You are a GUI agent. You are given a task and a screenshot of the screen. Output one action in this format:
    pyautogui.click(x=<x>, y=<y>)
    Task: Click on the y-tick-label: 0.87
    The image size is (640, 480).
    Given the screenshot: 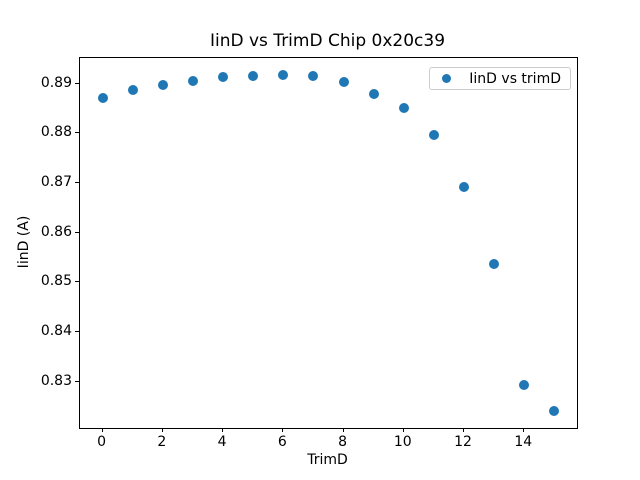 What is the action you would take?
    pyautogui.click(x=56, y=182)
    